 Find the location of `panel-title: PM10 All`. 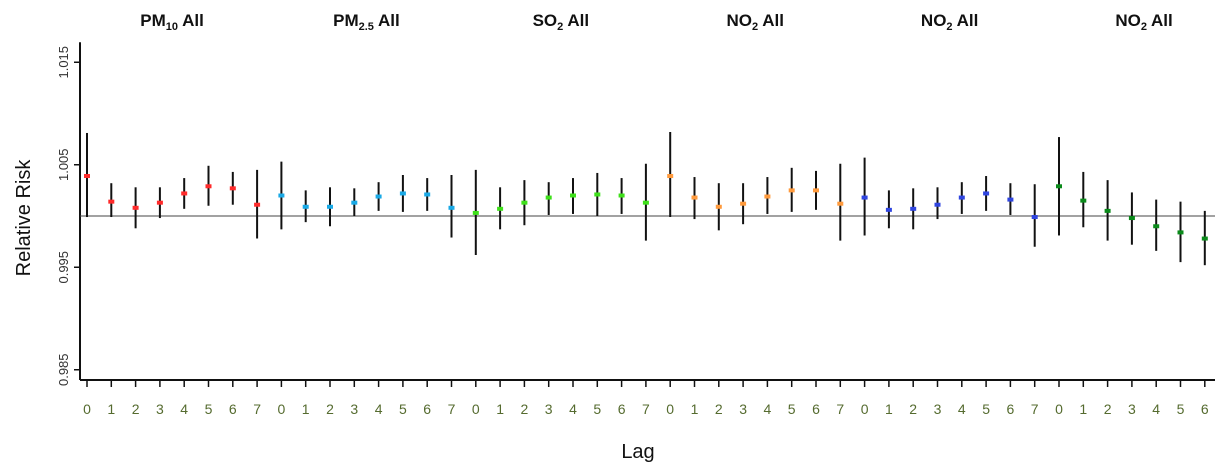

panel-title: PM10 All is located at coordinates (172, 22).